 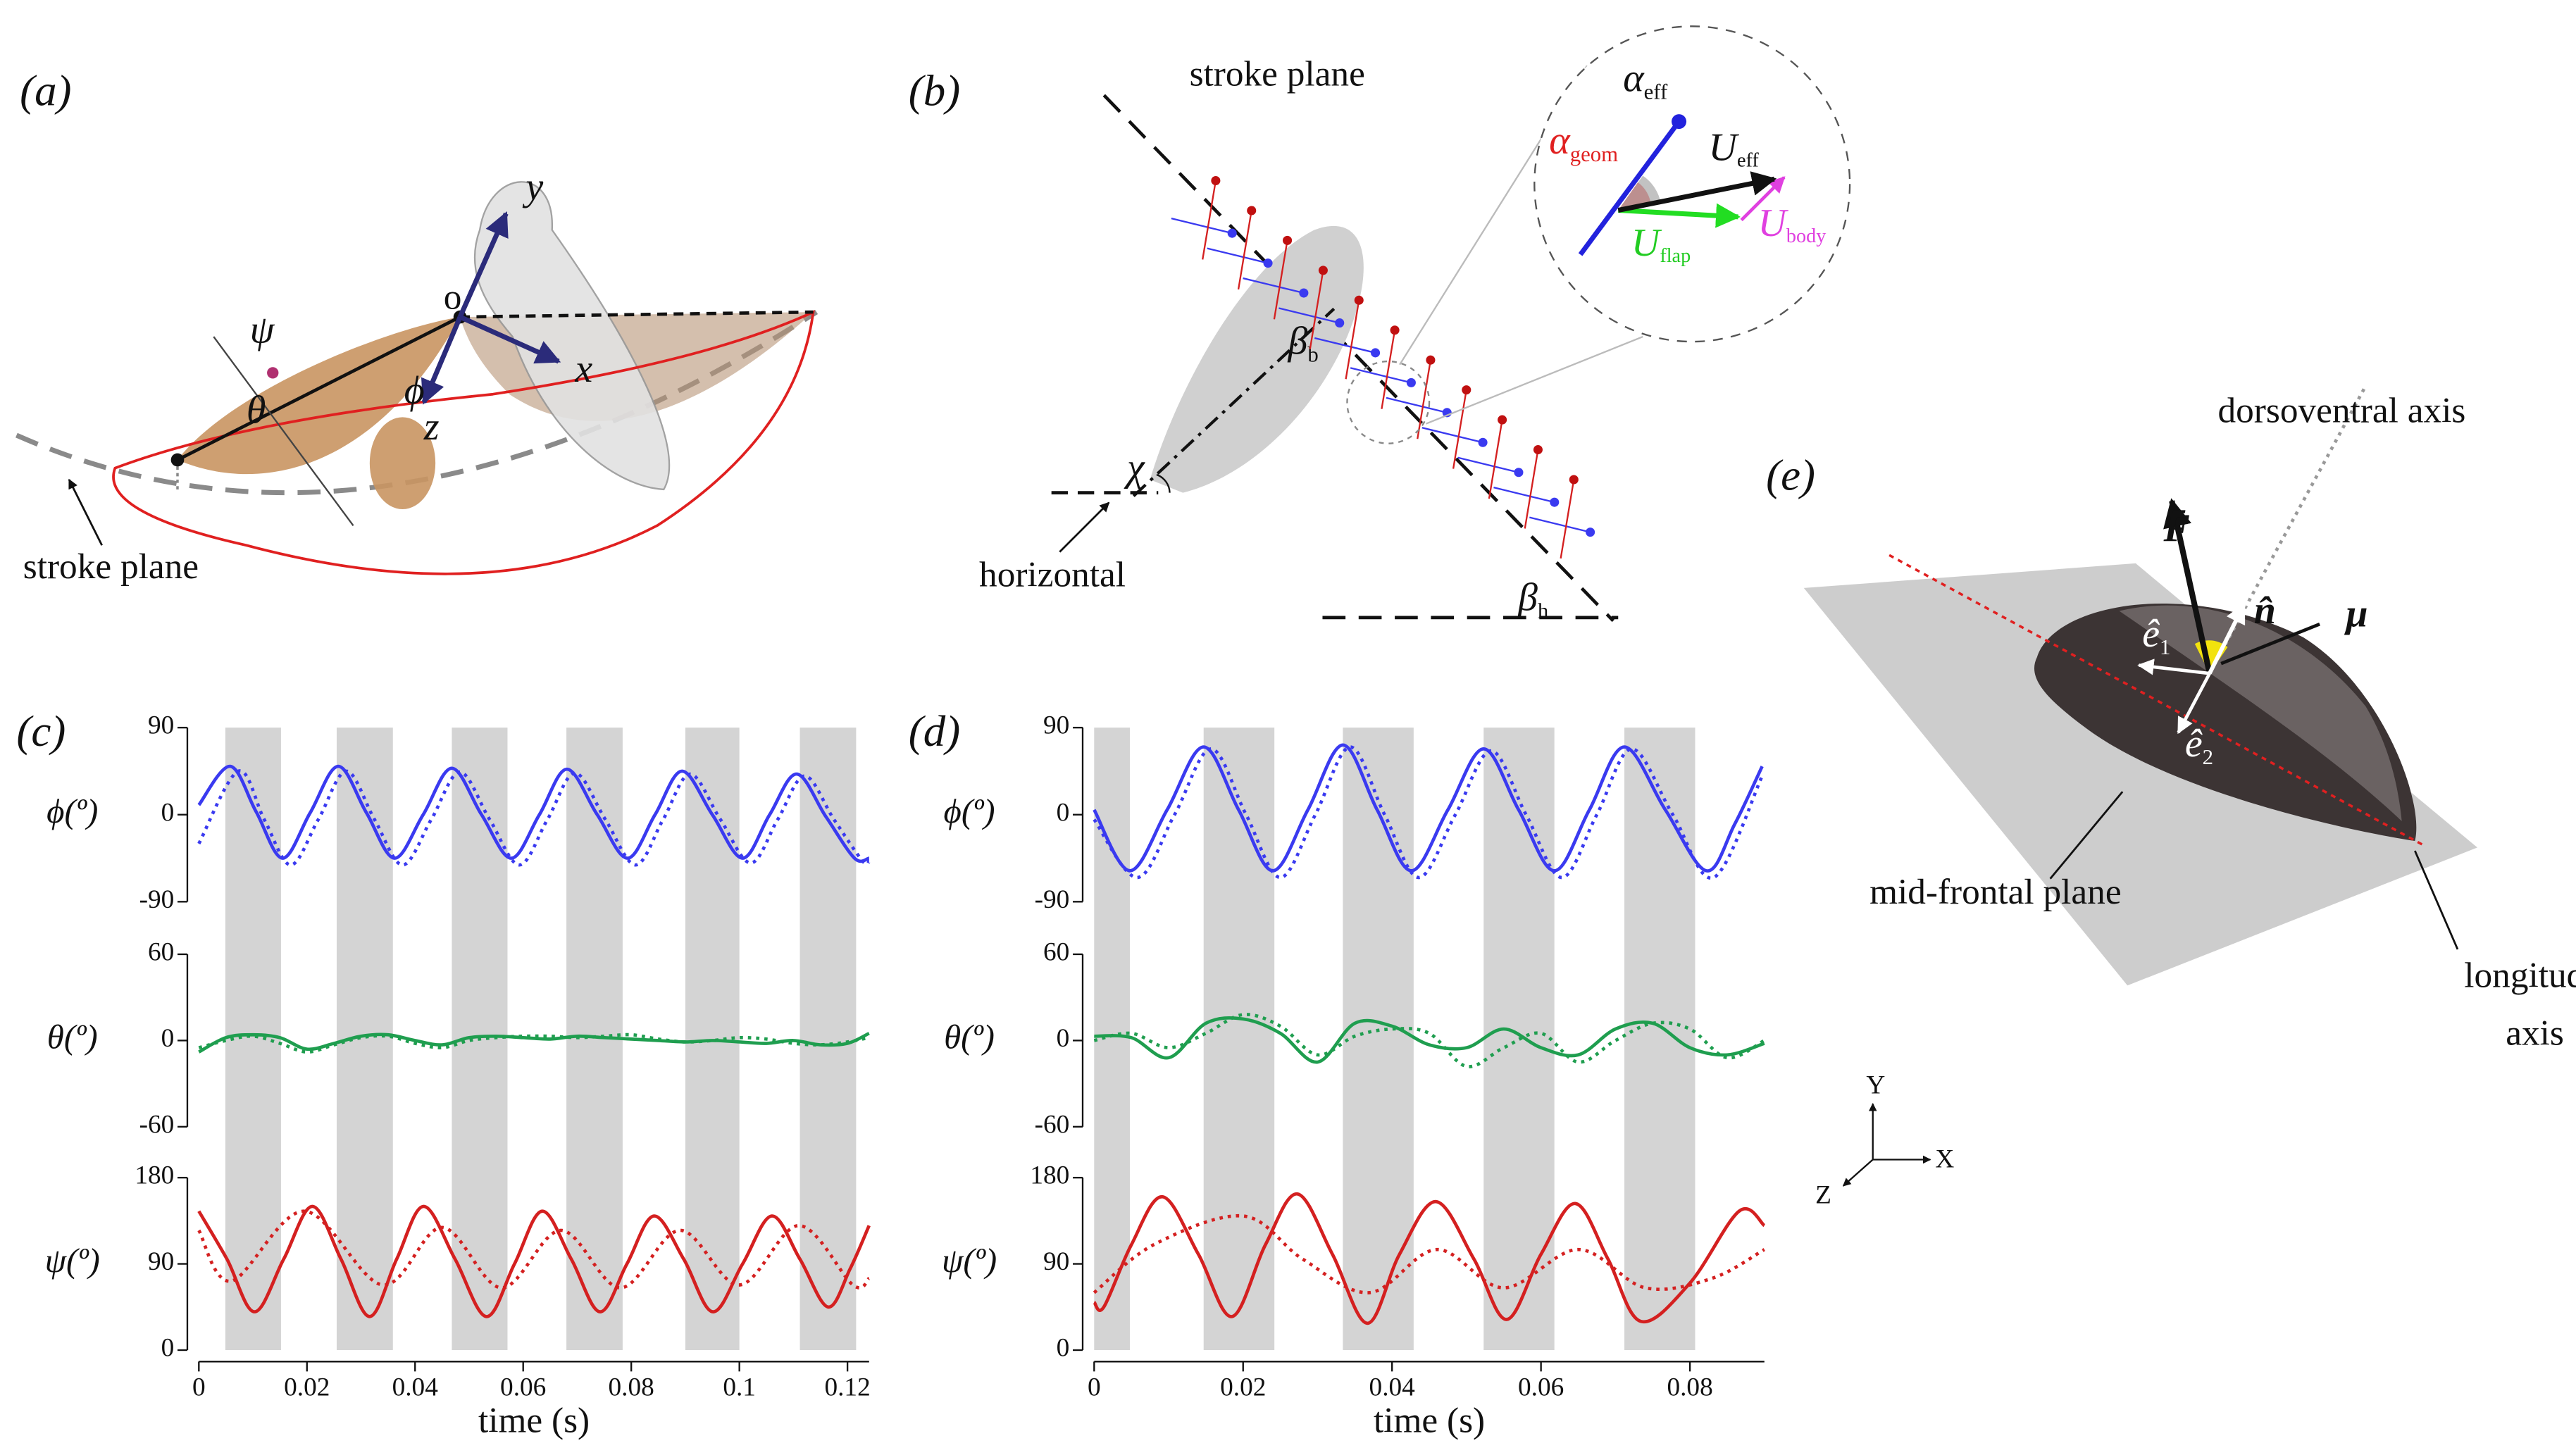 I want to click on label: ψ(º), so click(x=72, y=1260).